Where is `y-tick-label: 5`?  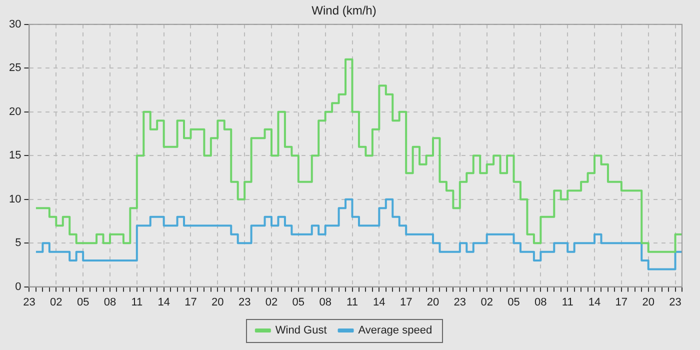
y-tick-label: 5 is located at coordinates (18, 243).